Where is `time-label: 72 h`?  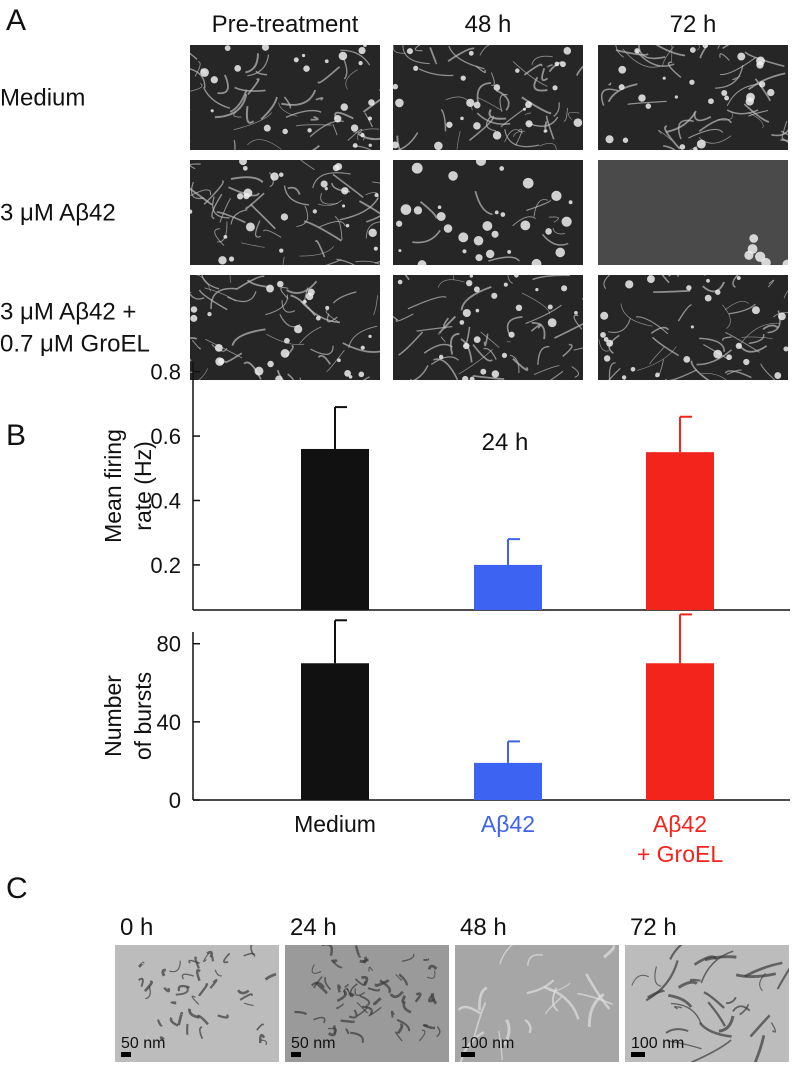 time-label: 72 h is located at coordinates (653, 927).